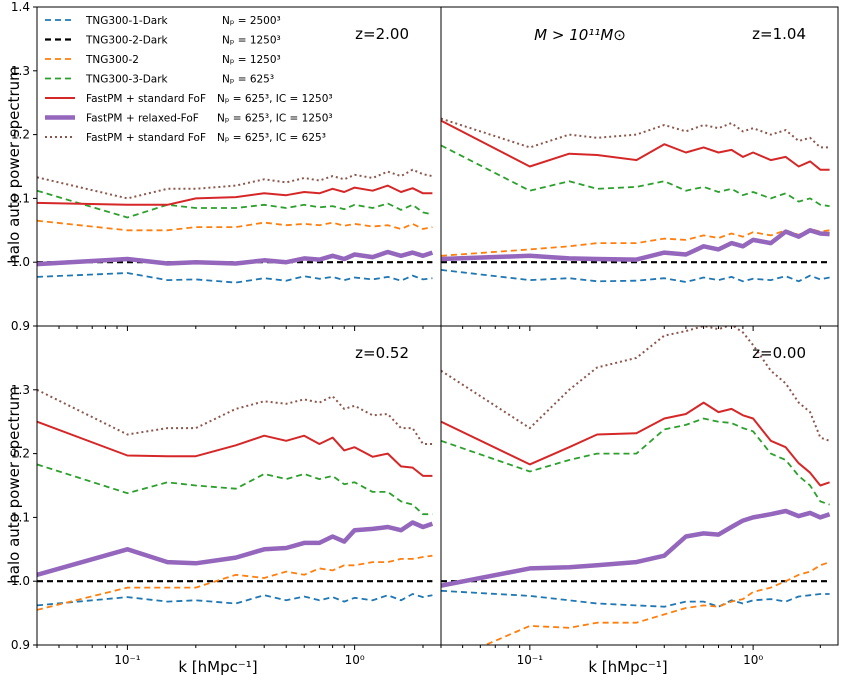 The height and width of the screenshot is (685, 843). What do you see at coordinates (251, 21) in the screenshot?
I see `legend-particle-count: Nₚ = 2500³` at bounding box center [251, 21].